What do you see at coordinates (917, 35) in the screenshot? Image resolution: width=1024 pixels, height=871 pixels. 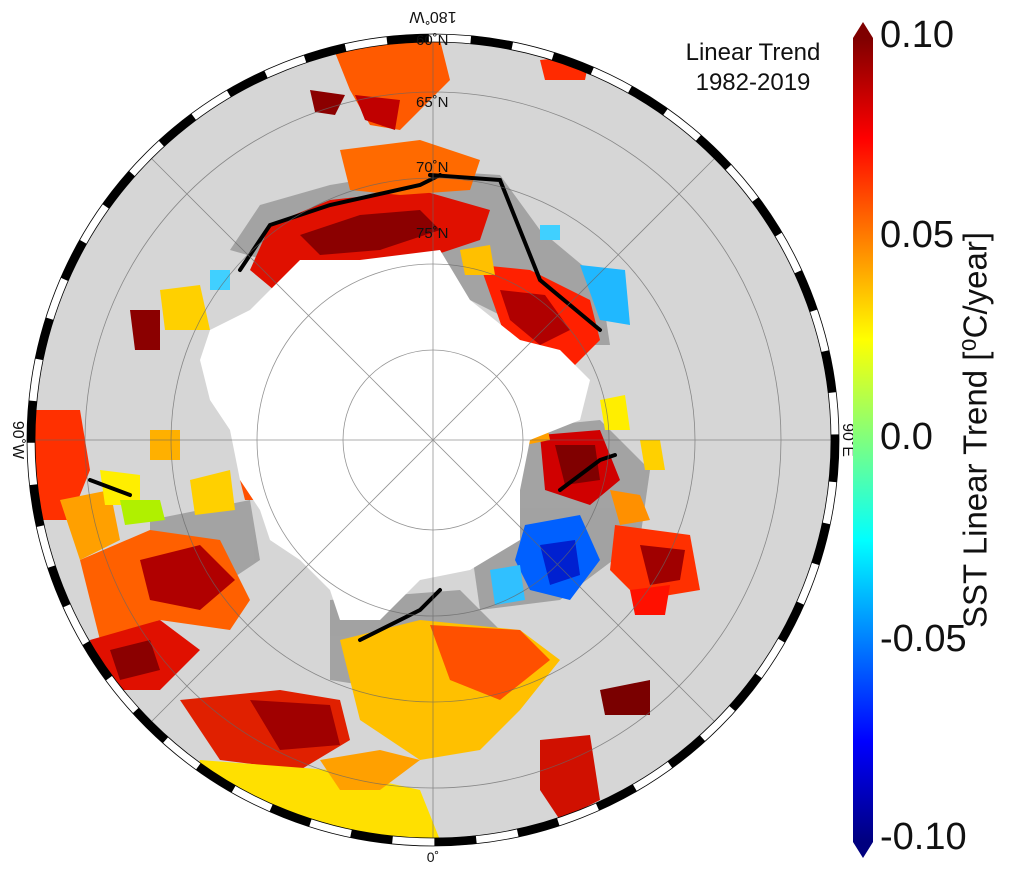 I see `colorbar-tick-0.10: 0.10` at bounding box center [917, 35].